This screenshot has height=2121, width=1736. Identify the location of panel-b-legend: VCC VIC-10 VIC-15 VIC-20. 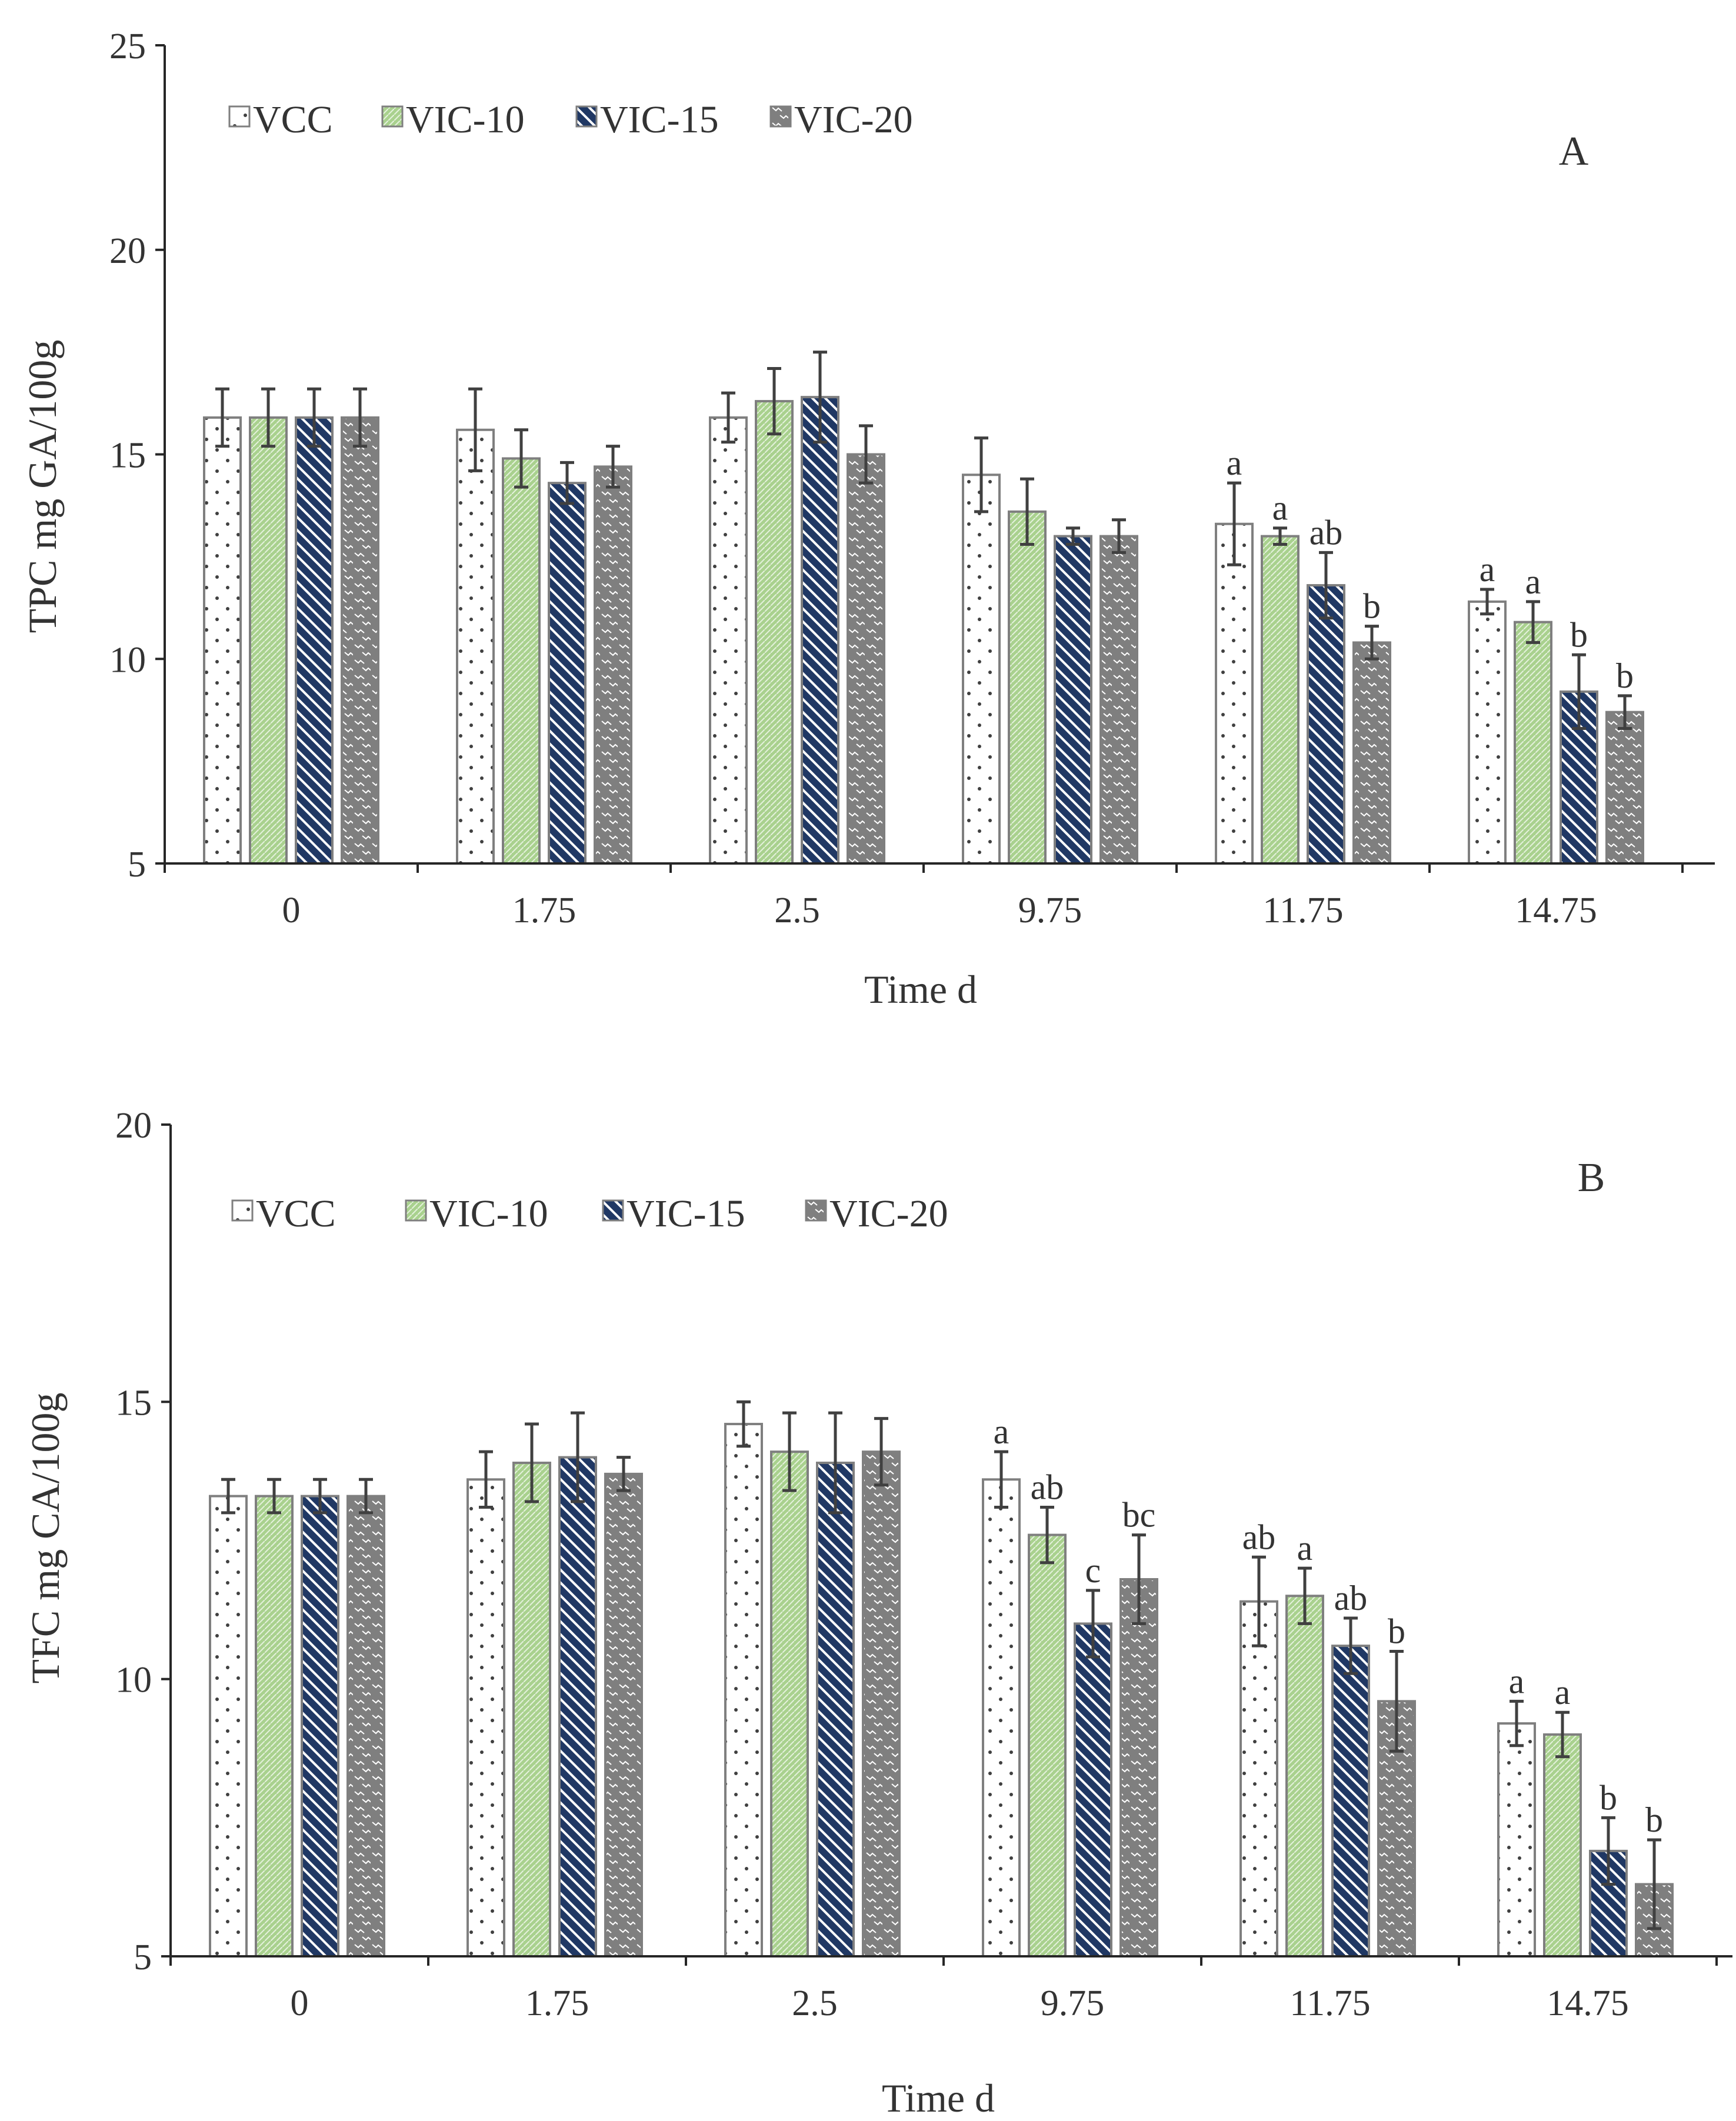
(589, 1214).